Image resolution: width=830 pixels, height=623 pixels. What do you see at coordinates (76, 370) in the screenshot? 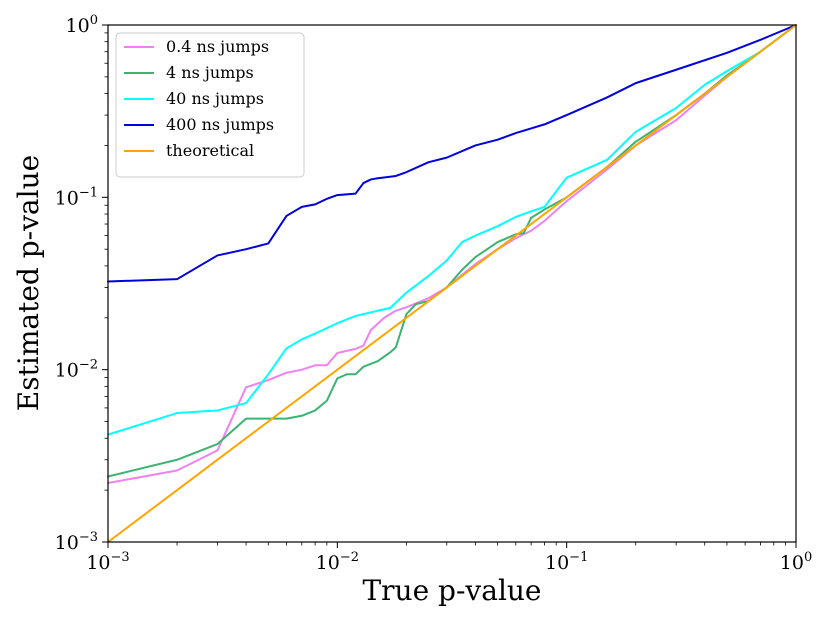
I see `y-tick-label: 10⁻²` at bounding box center [76, 370].